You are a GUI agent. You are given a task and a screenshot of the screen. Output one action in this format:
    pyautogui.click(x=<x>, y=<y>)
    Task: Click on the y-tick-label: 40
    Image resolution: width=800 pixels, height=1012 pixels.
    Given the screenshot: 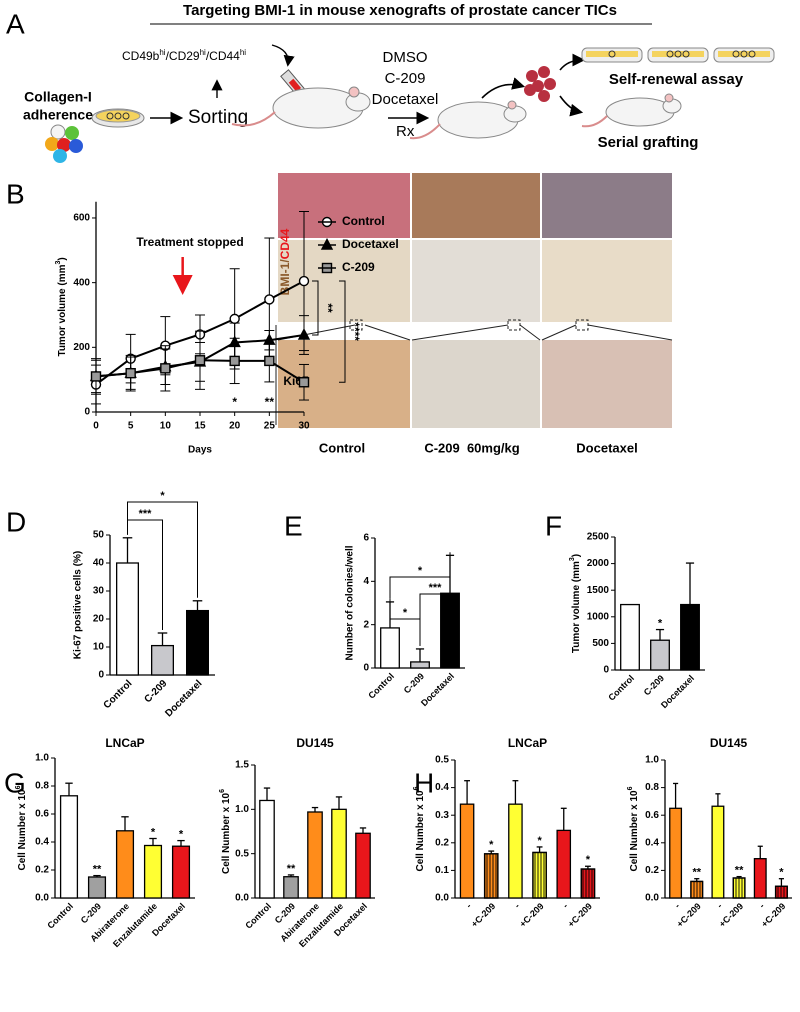 What is the action you would take?
    pyautogui.click(x=99, y=563)
    